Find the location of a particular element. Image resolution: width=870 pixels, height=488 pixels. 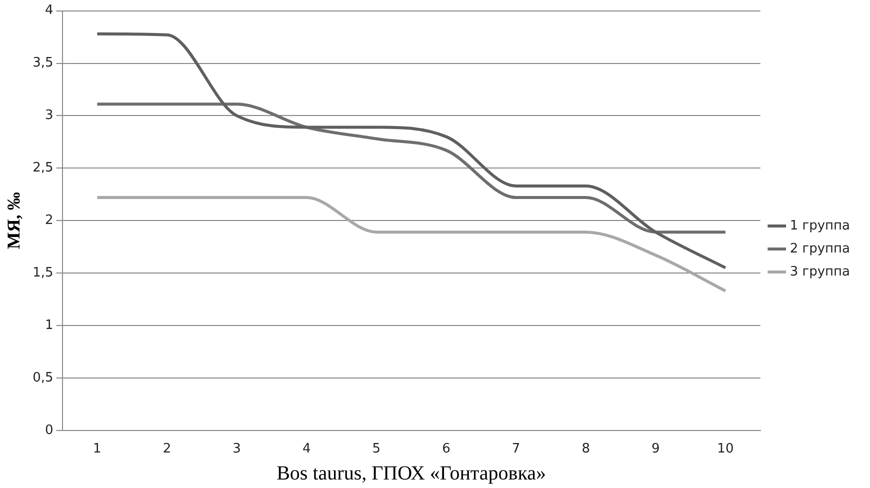

y-axis-title: МЯ, ‰ is located at coordinates (13, 221).